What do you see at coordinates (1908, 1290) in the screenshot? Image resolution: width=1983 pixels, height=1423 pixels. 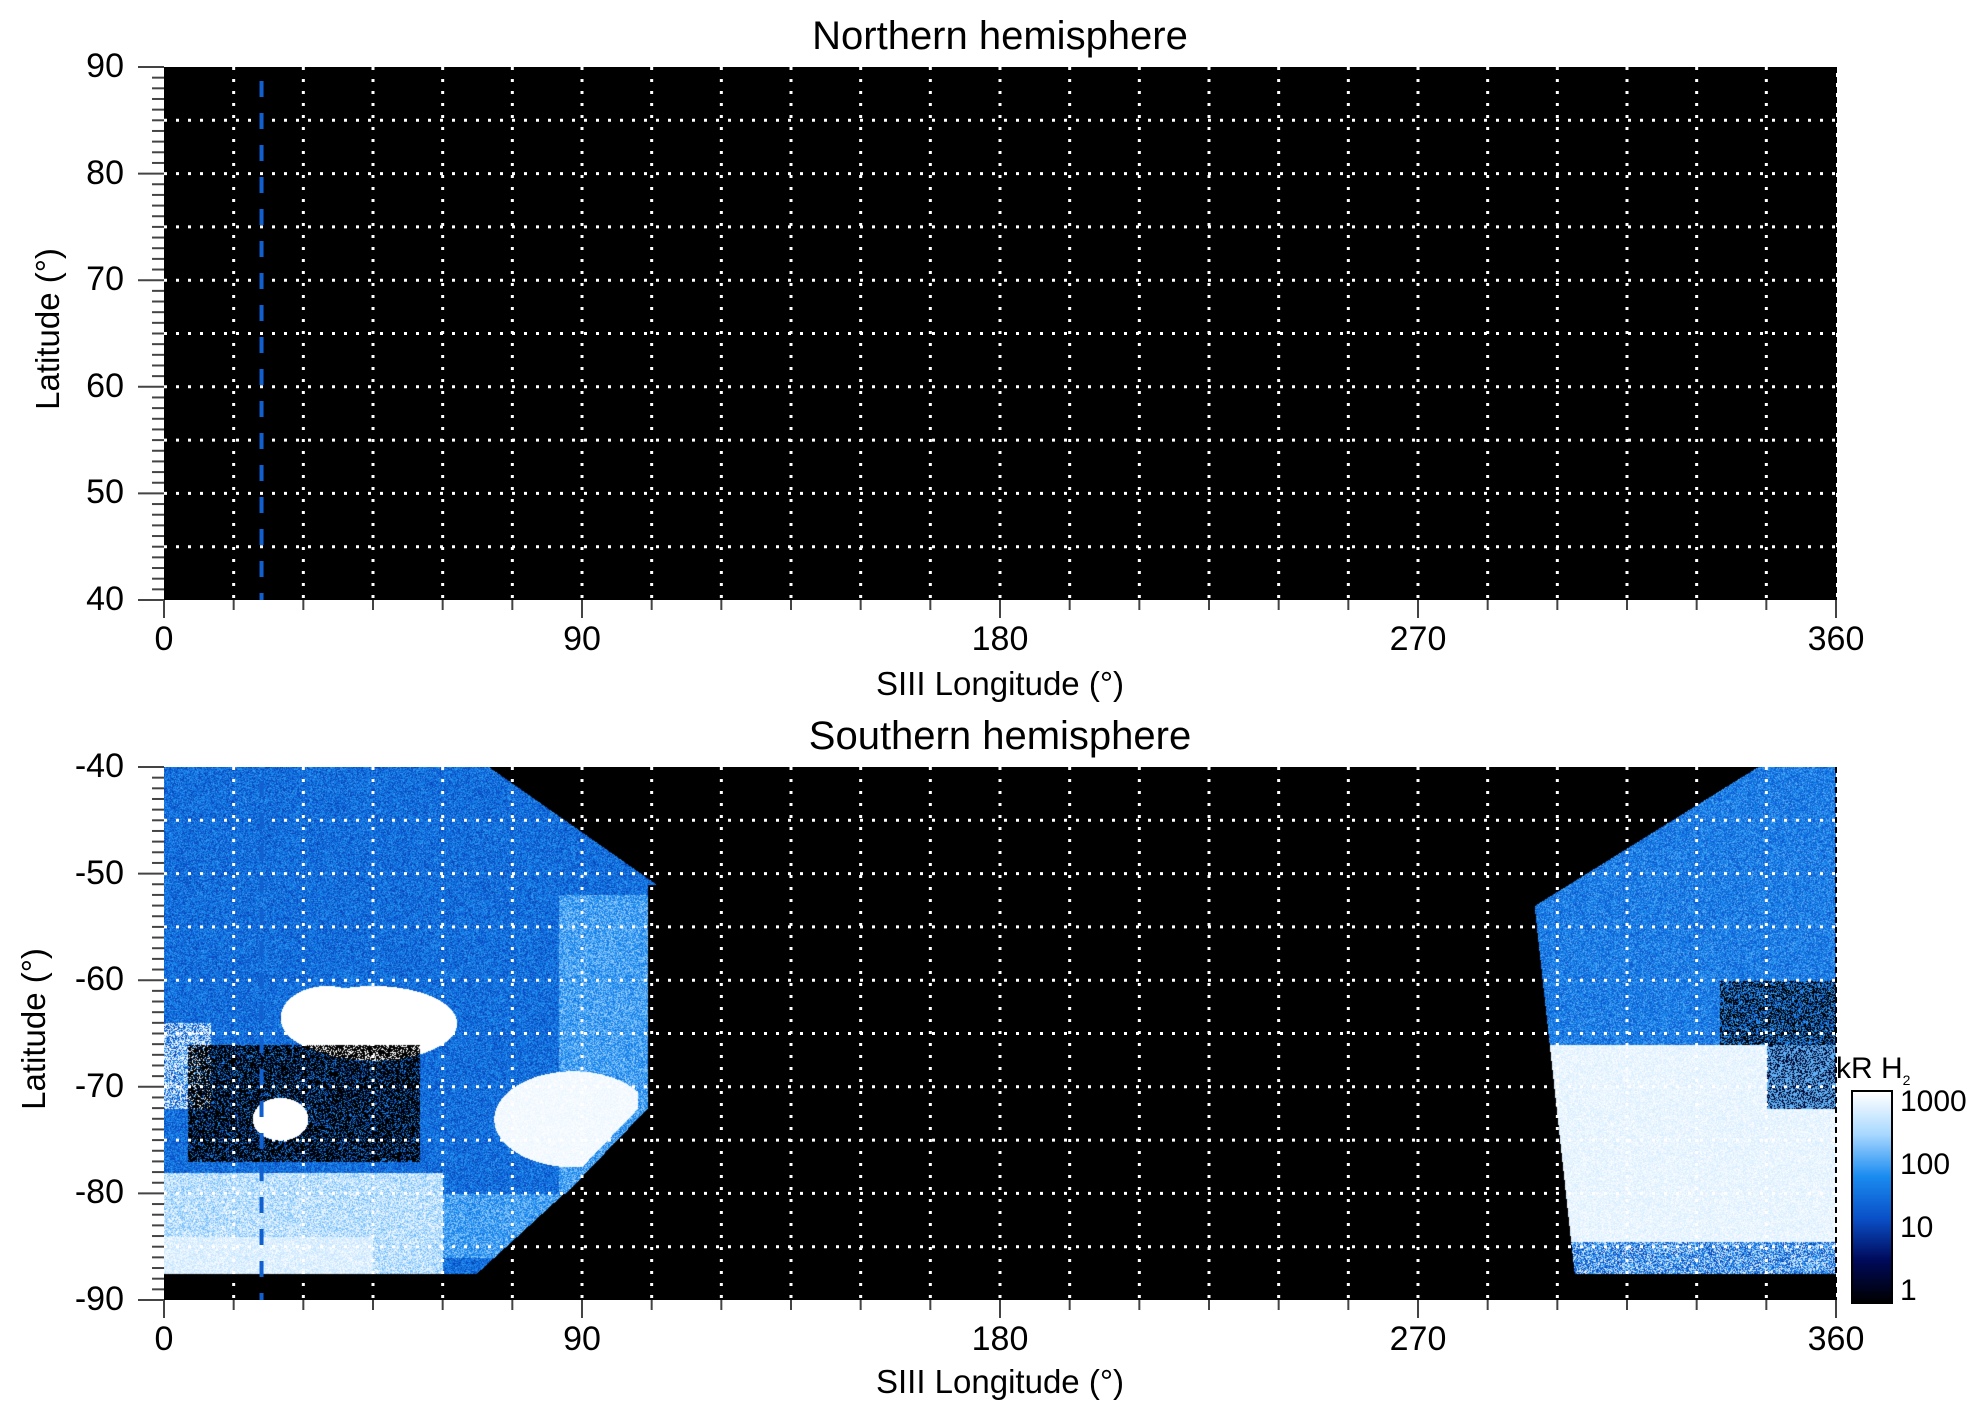 I see `colorbar-tick-label: 1` at bounding box center [1908, 1290].